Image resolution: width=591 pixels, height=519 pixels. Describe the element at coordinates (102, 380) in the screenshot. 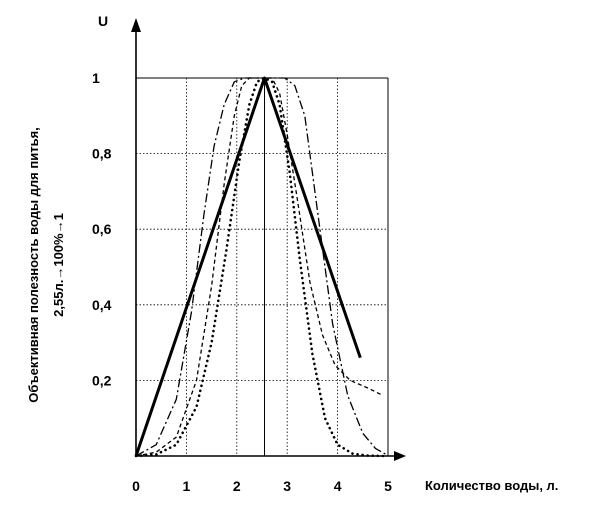

I see `y-tick-label: 0,2` at that location.